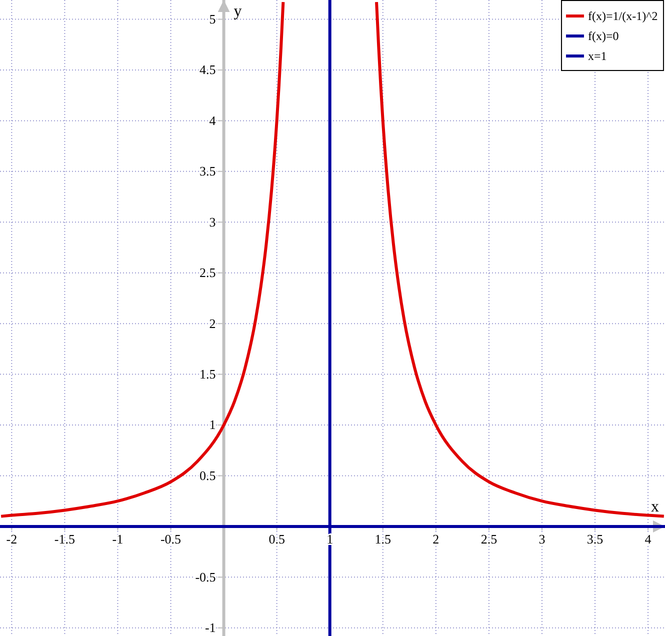 This screenshot has width=665, height=636. Describe the element at coordinates (212, 323) in the screenshot. I see `y-tick-label: 2` at that location.